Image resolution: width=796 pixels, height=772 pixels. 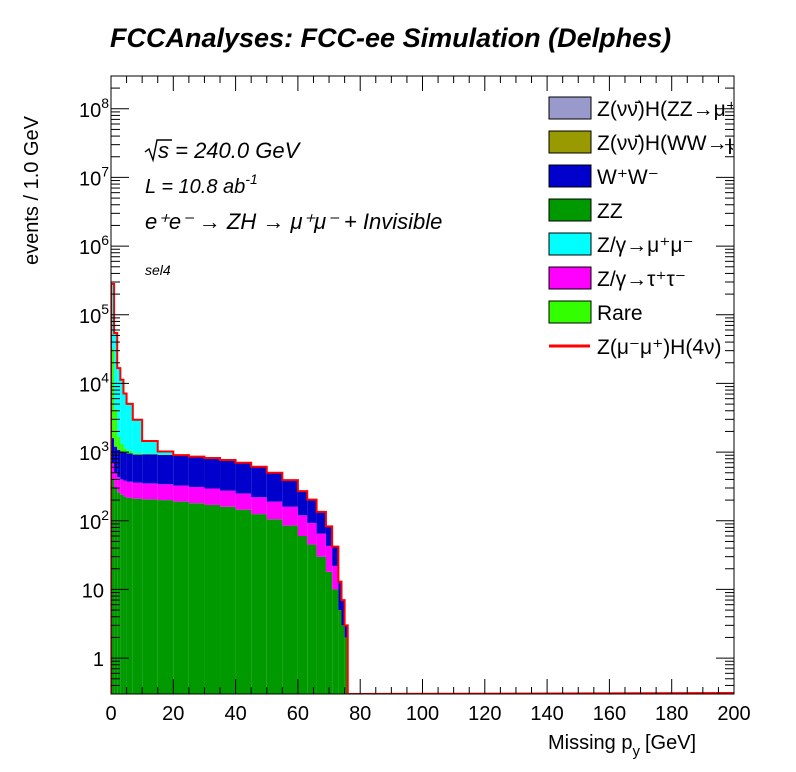 What do you see at coordinates (173, 714) in the screenshot?
I see `x-tick-label: 20` at bounding box center [173, 714].